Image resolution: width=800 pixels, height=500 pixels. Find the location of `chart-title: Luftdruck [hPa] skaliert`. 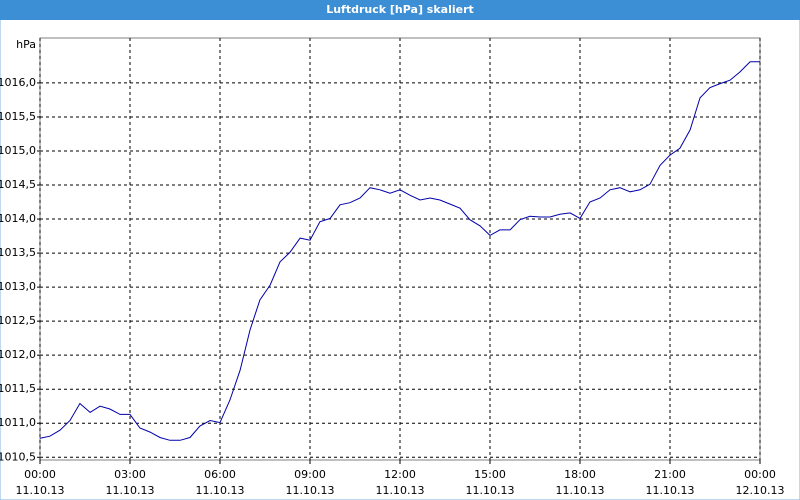

chart-title: Luftdruck [hPa] skaliert is located at coordinates (400, 9).